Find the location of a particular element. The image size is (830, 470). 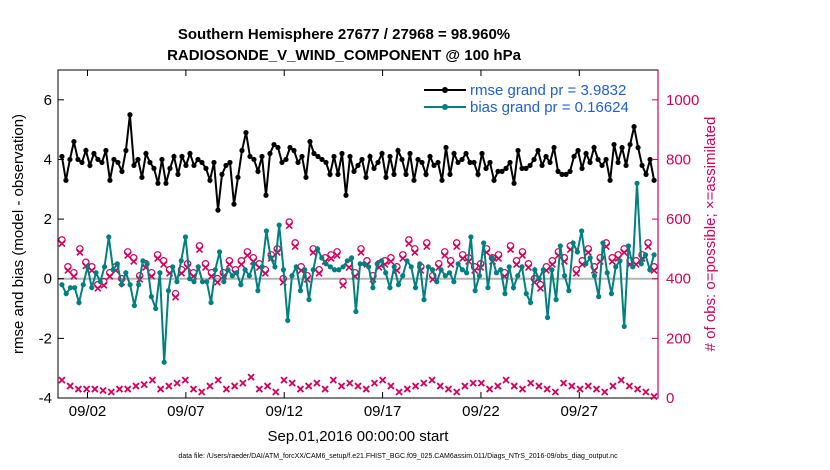

y-tick-label-left: 4 is located at coordinates (48, 159).